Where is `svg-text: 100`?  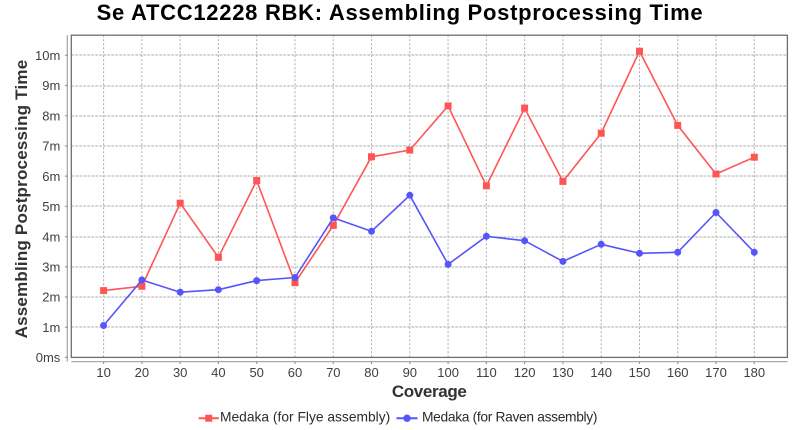 svg-text: 100 is located at coordinates (448, 372).